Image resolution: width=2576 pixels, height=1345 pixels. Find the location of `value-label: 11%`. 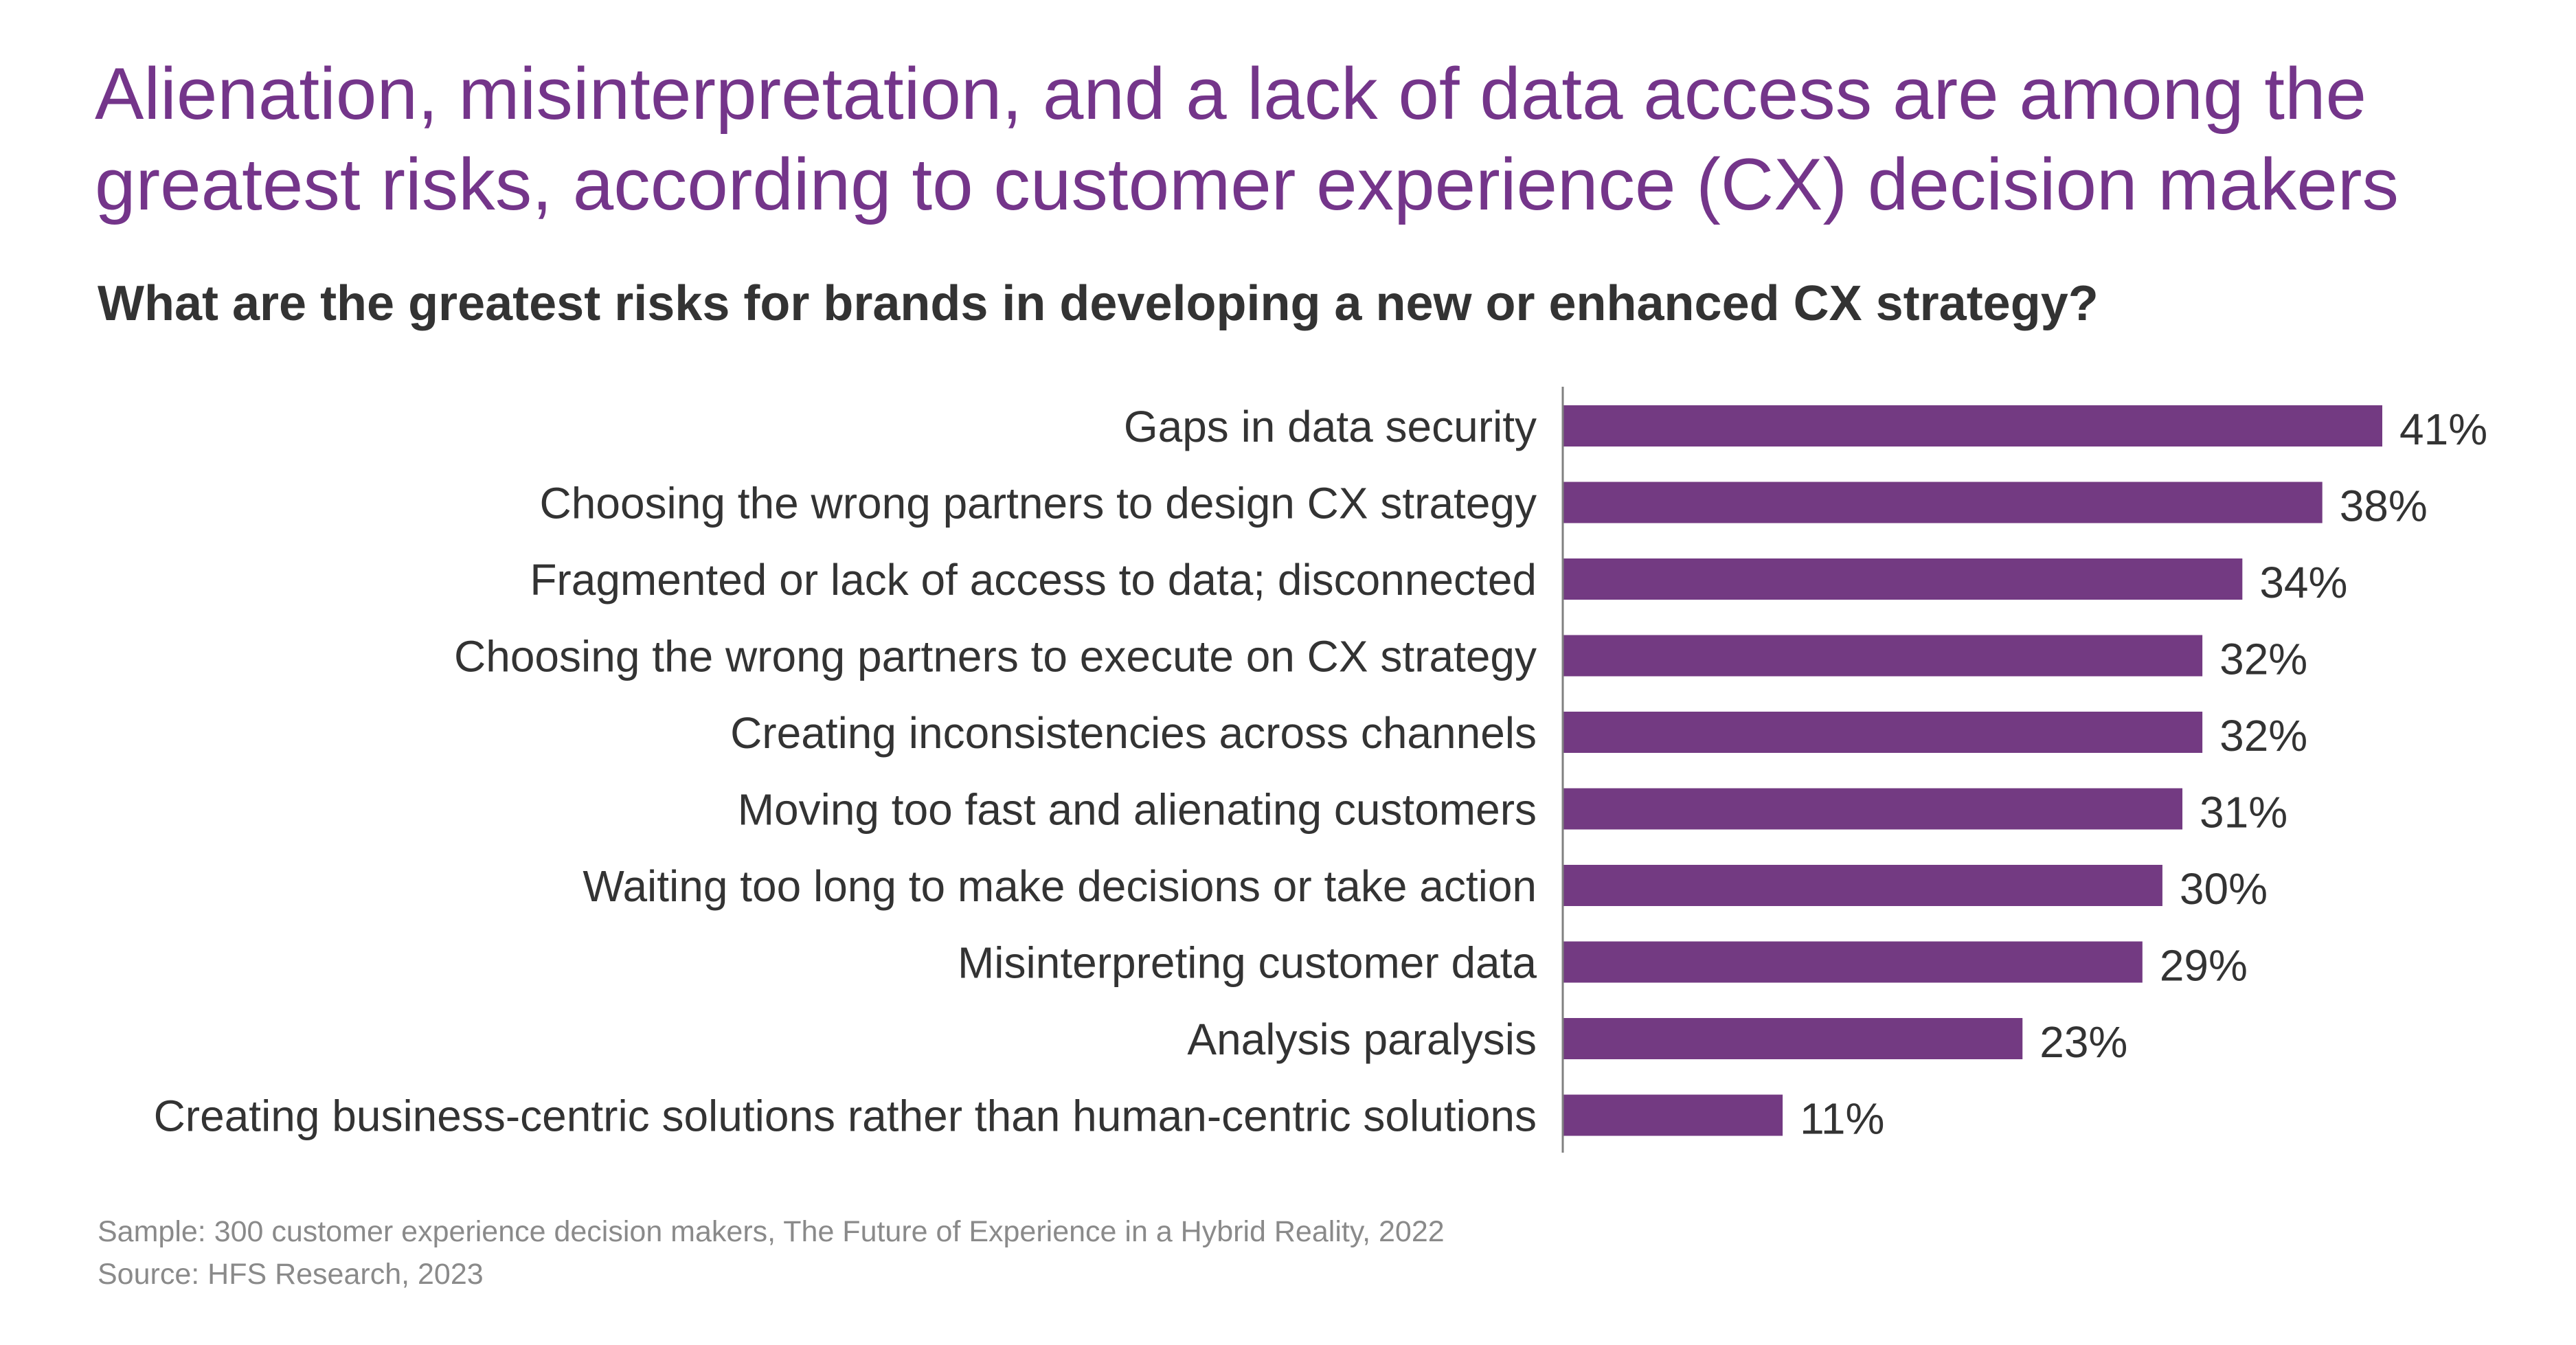

value-label: 11% is located at coordinates (1842, 1119).